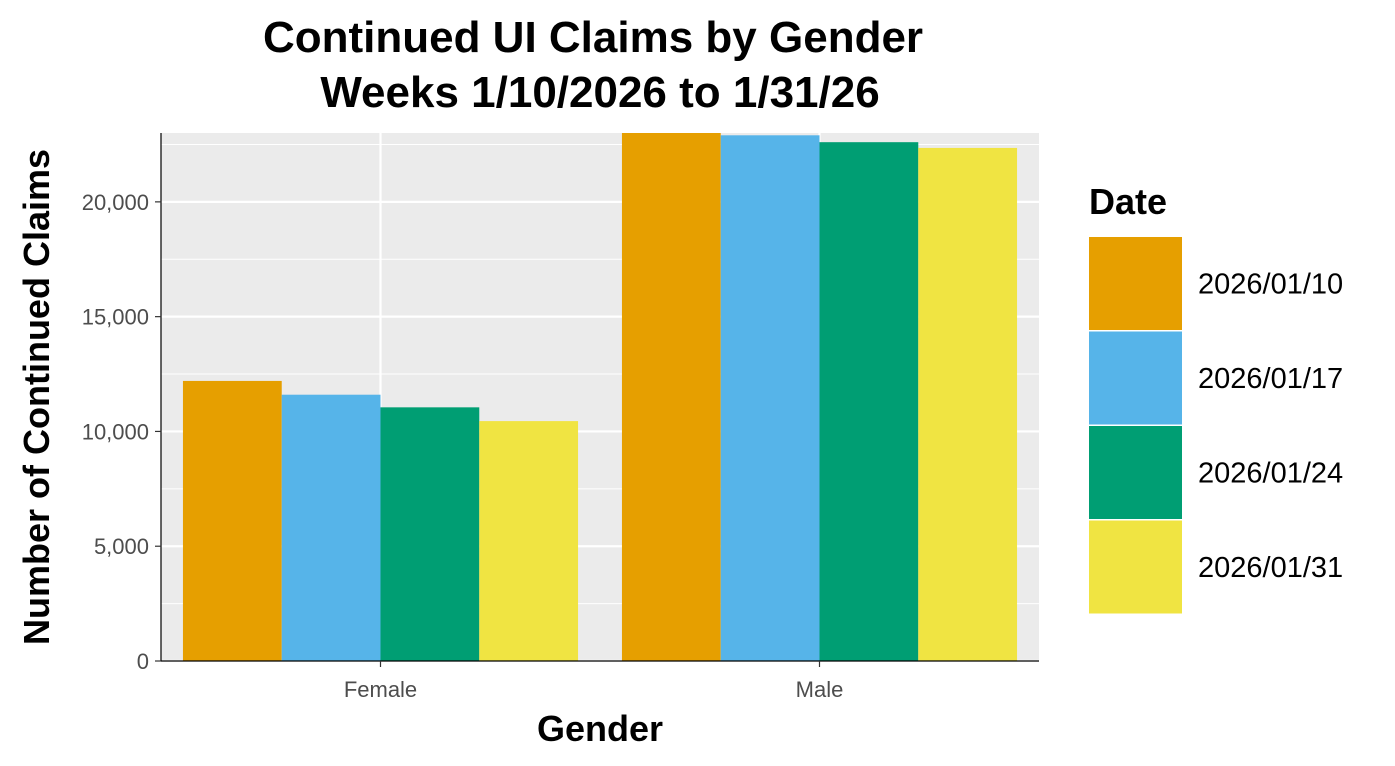  I want to click on legend-label: 2026/01/24, so click(1270, 474).